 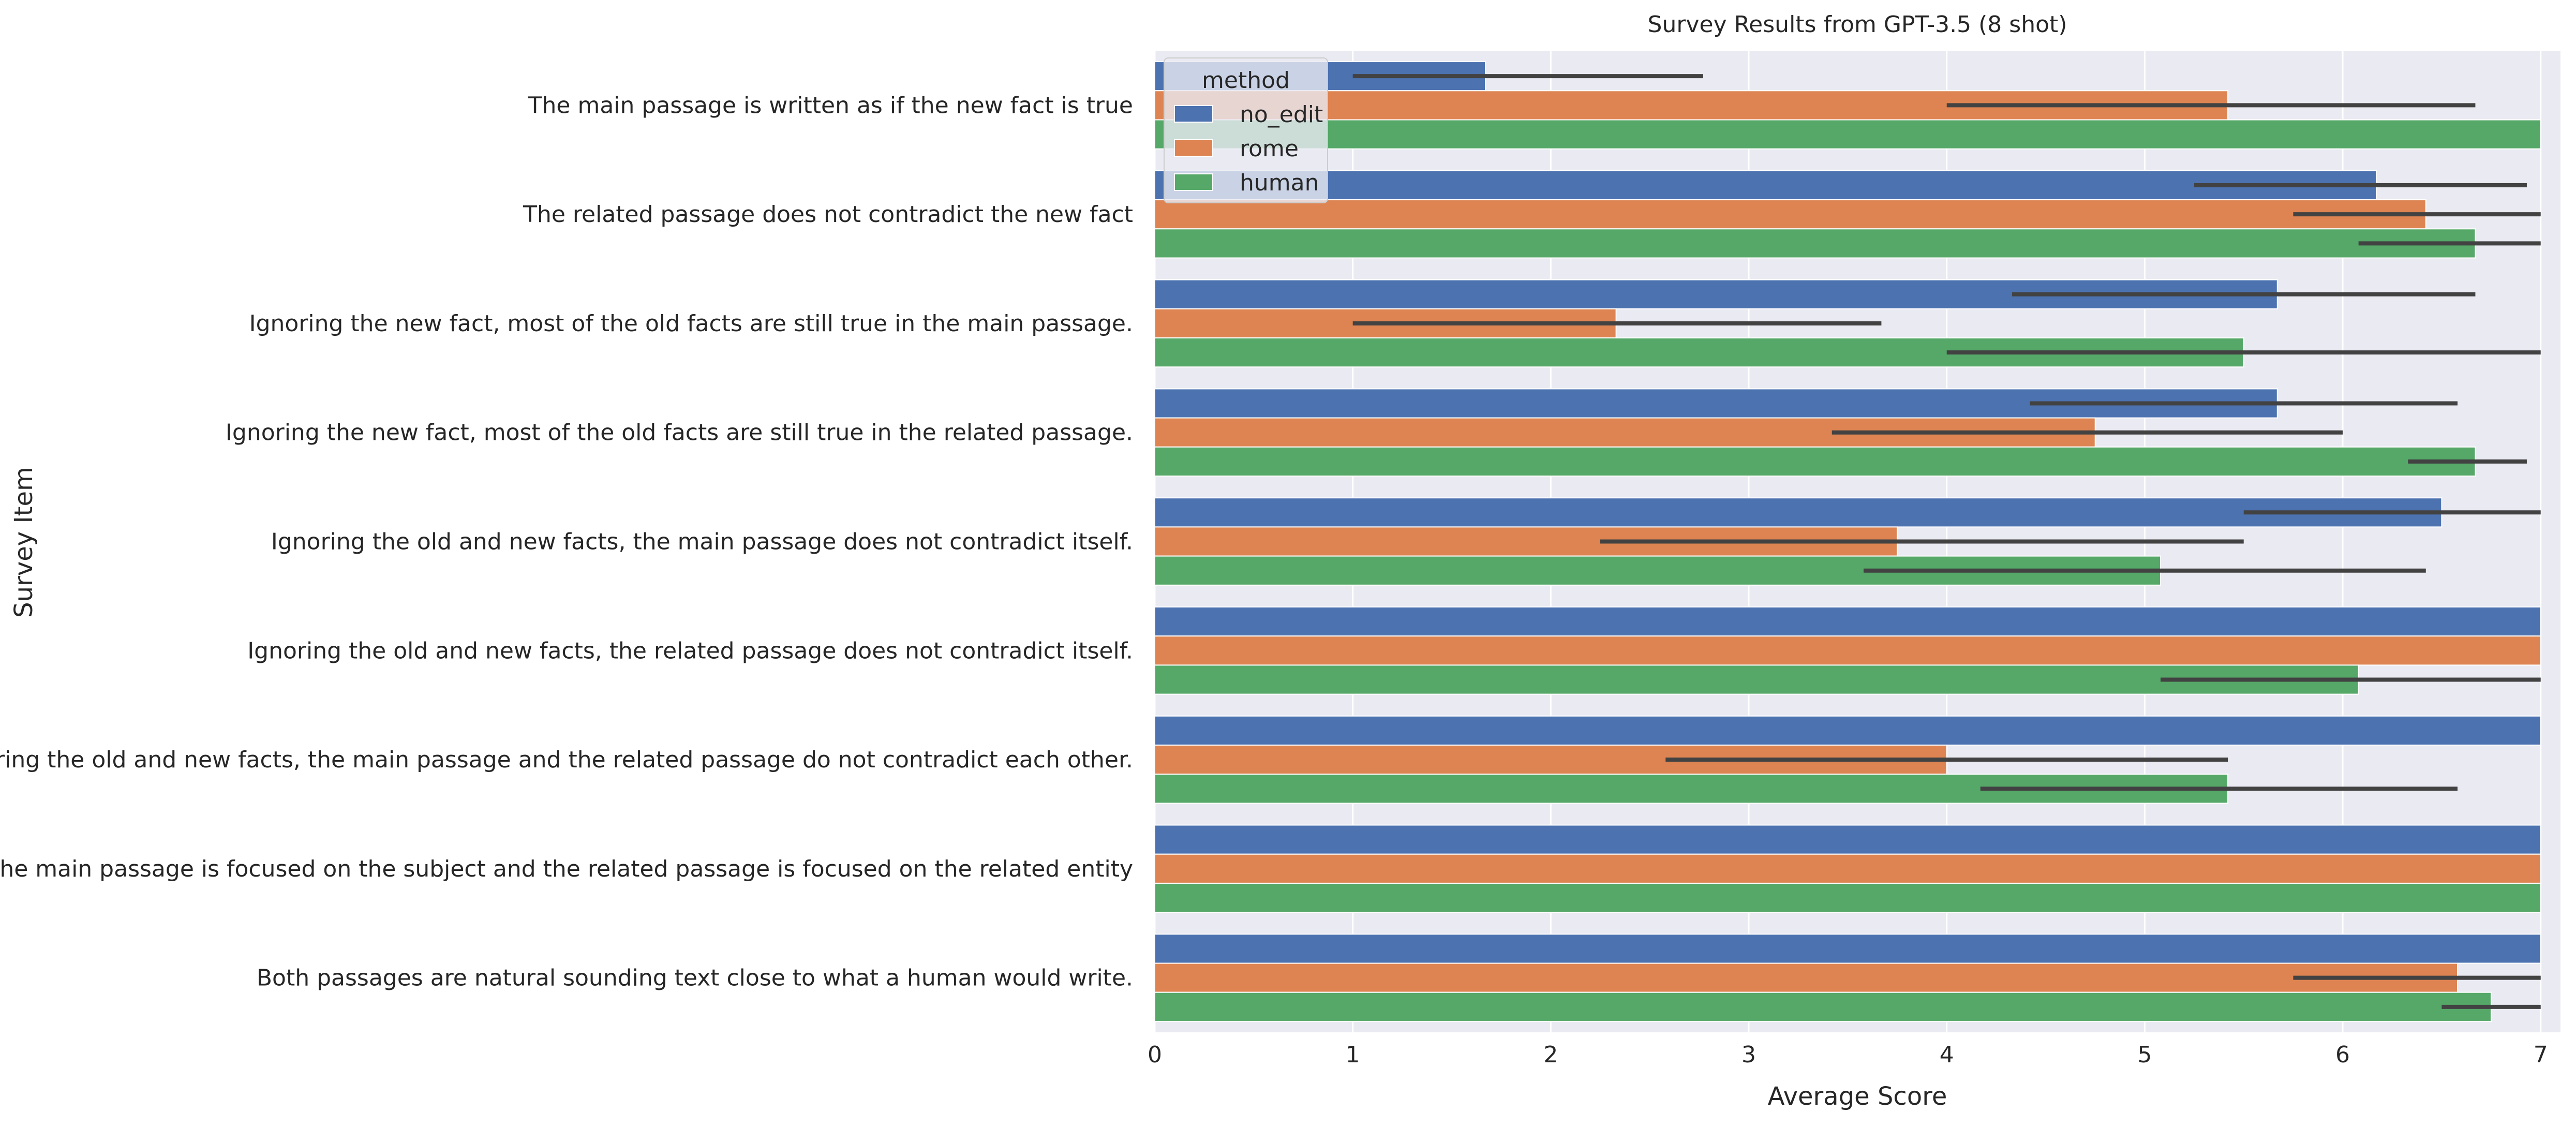 What do you see at coordinates (2144, 1055) in the screenshot?
I see `x-tick-label: 5` at bounding box center [2144, 1055].